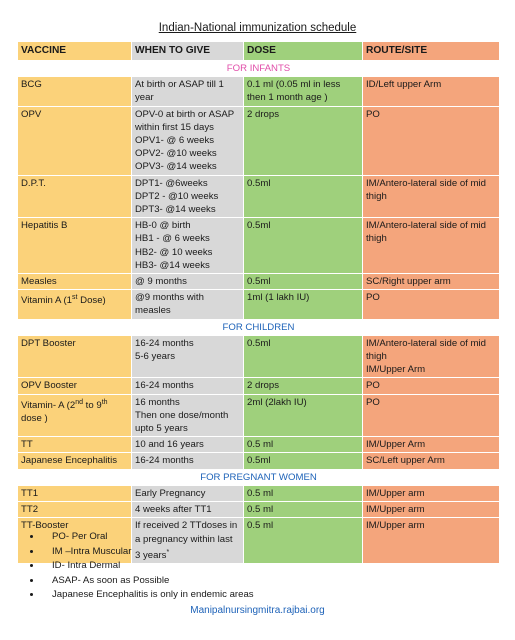  Describe the element at coordinates (257, 28) in the screenshot. I see `page-title: Indian-National immunization schedule` at that location.